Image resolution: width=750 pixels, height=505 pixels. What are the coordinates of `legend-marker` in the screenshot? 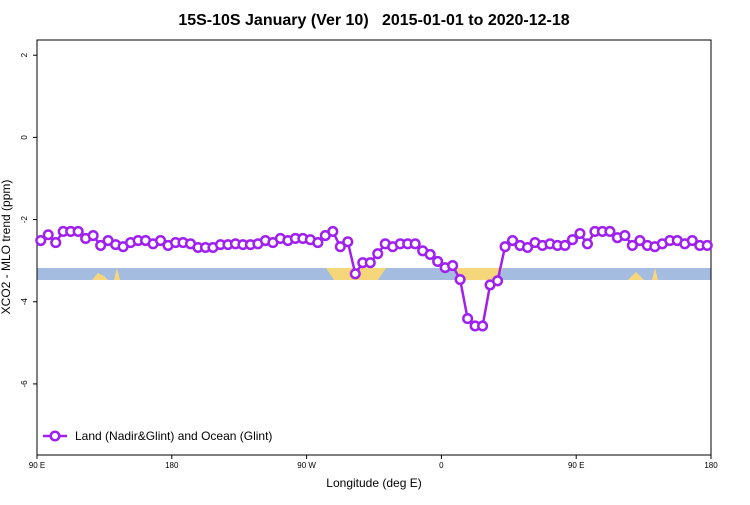 It's located at (55, 436).